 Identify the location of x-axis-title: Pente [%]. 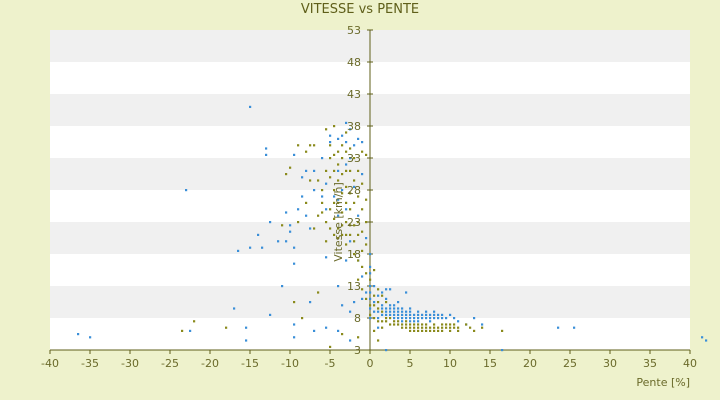
(663, 382).